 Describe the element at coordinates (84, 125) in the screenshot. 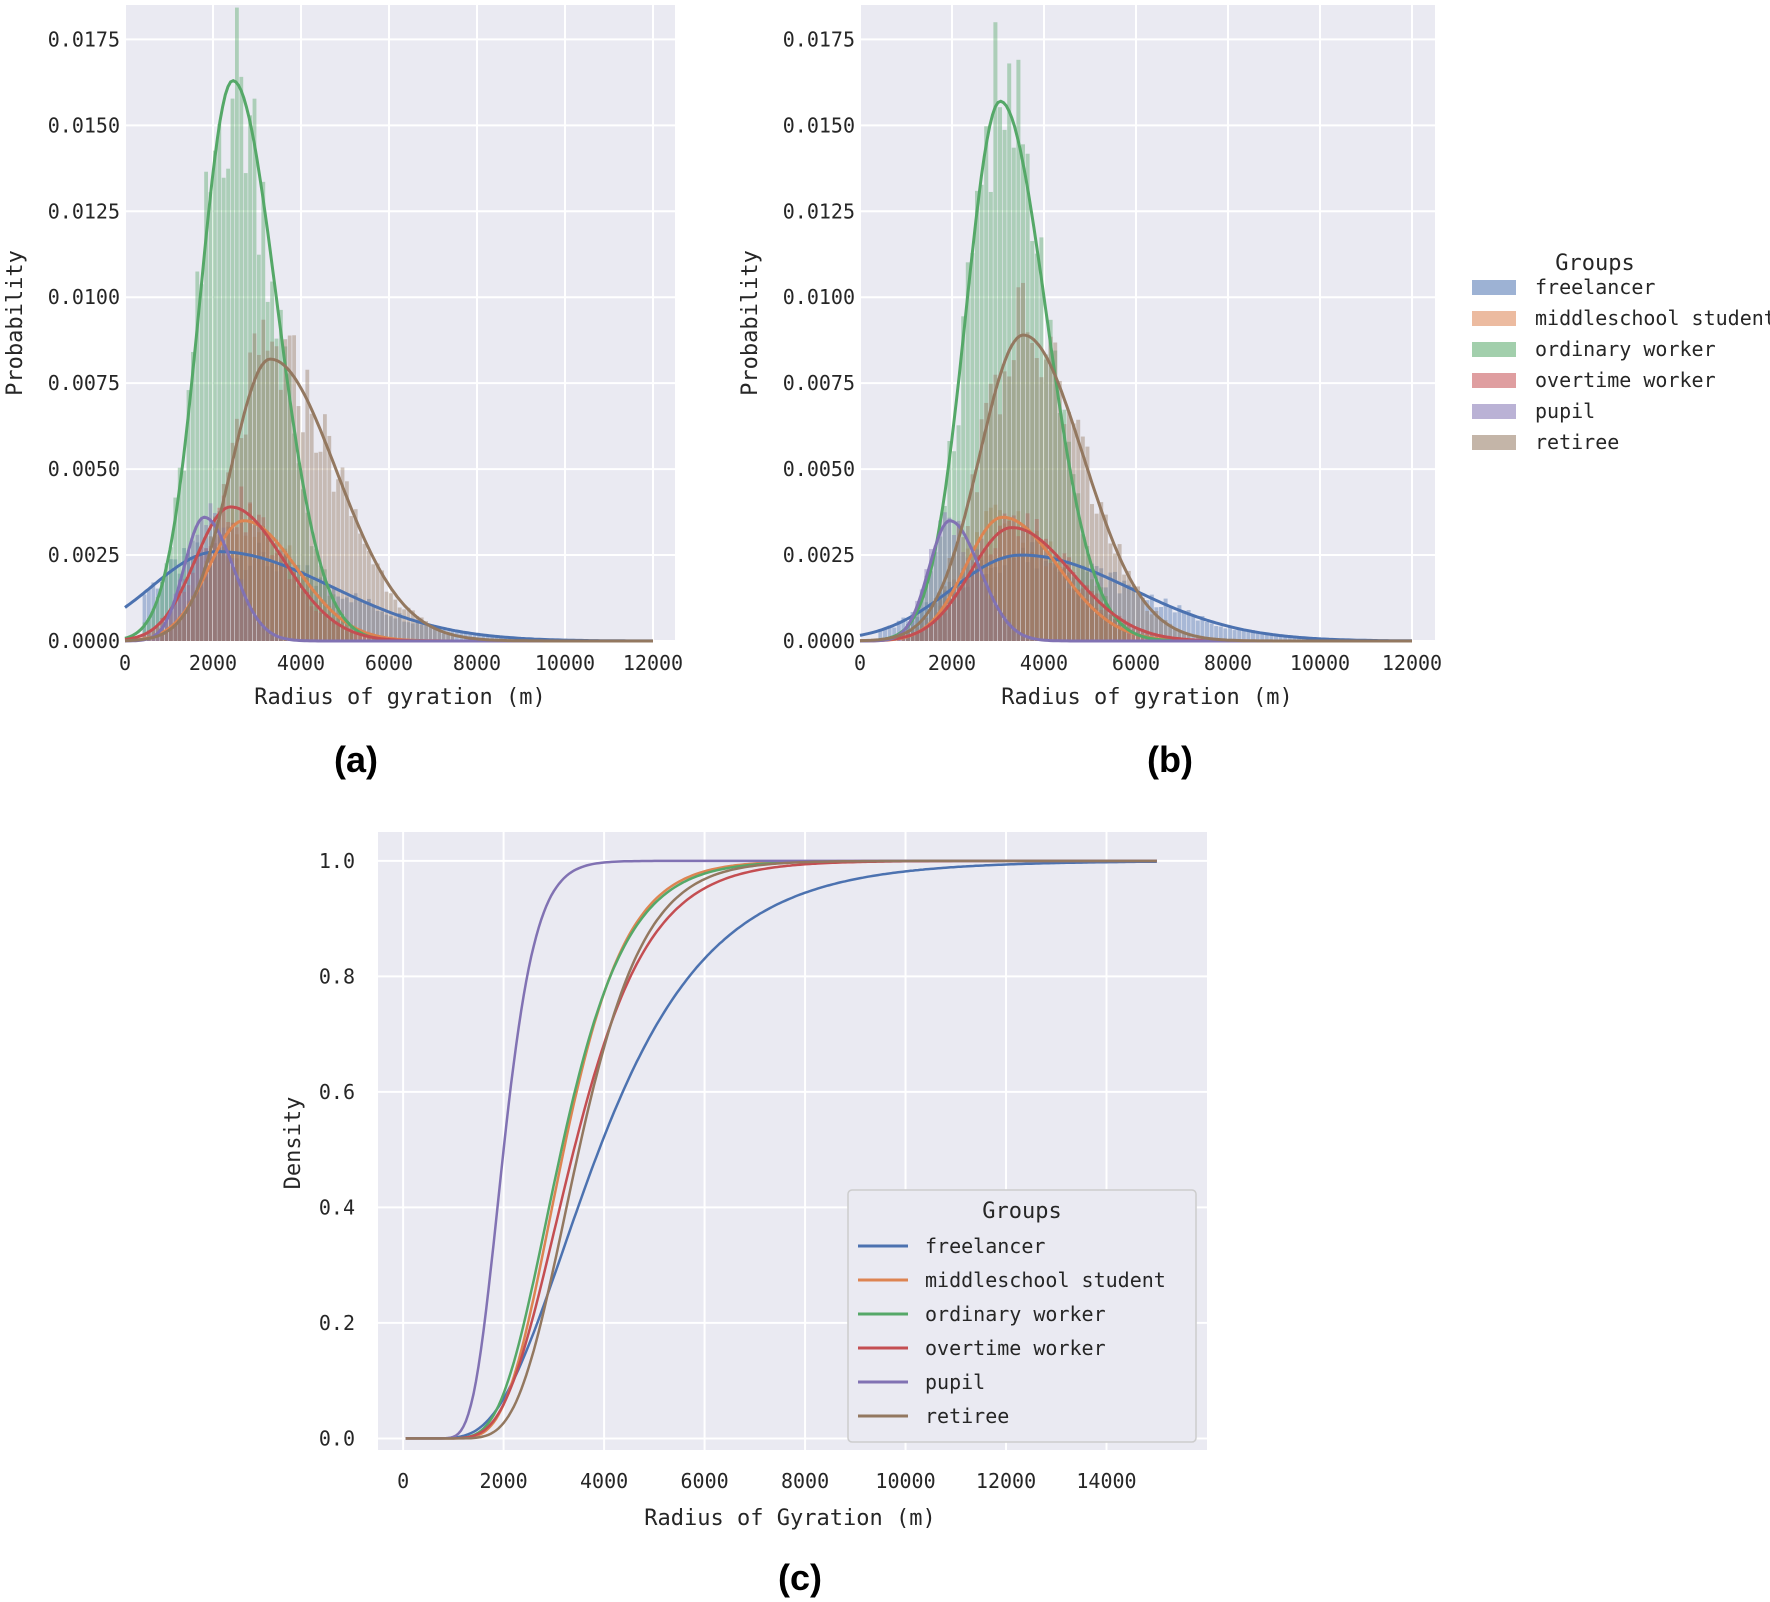

I see `y-tick-label: 0.0150` at that location.